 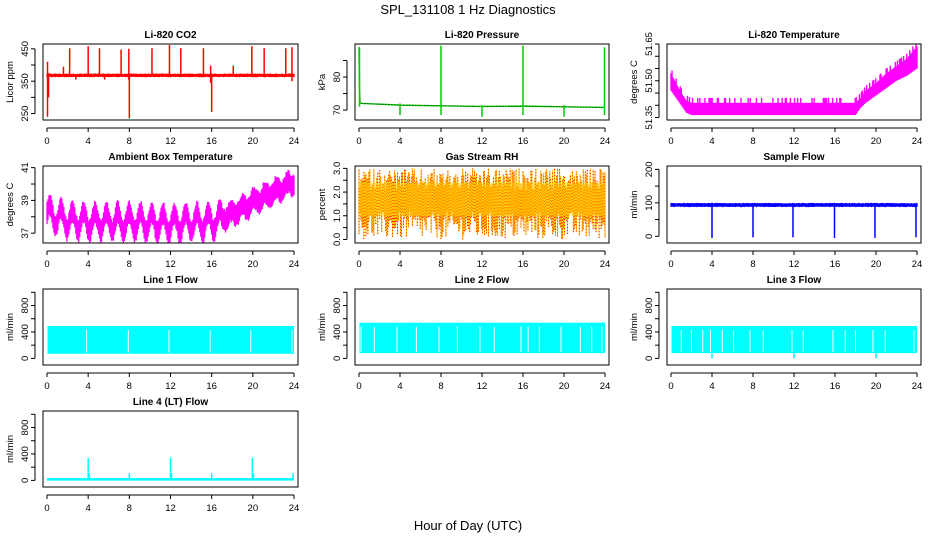 I want to click on y-tick-label: 70, so click(x=337, y=110).